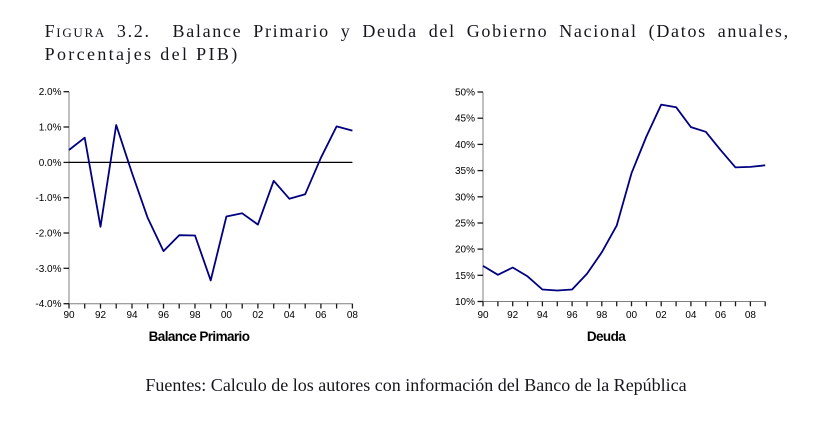 The image size is (832, 423). Describe the element at coordinates (50, 92) in the screenshot. I see `svg-text: 2.0%` at that location.